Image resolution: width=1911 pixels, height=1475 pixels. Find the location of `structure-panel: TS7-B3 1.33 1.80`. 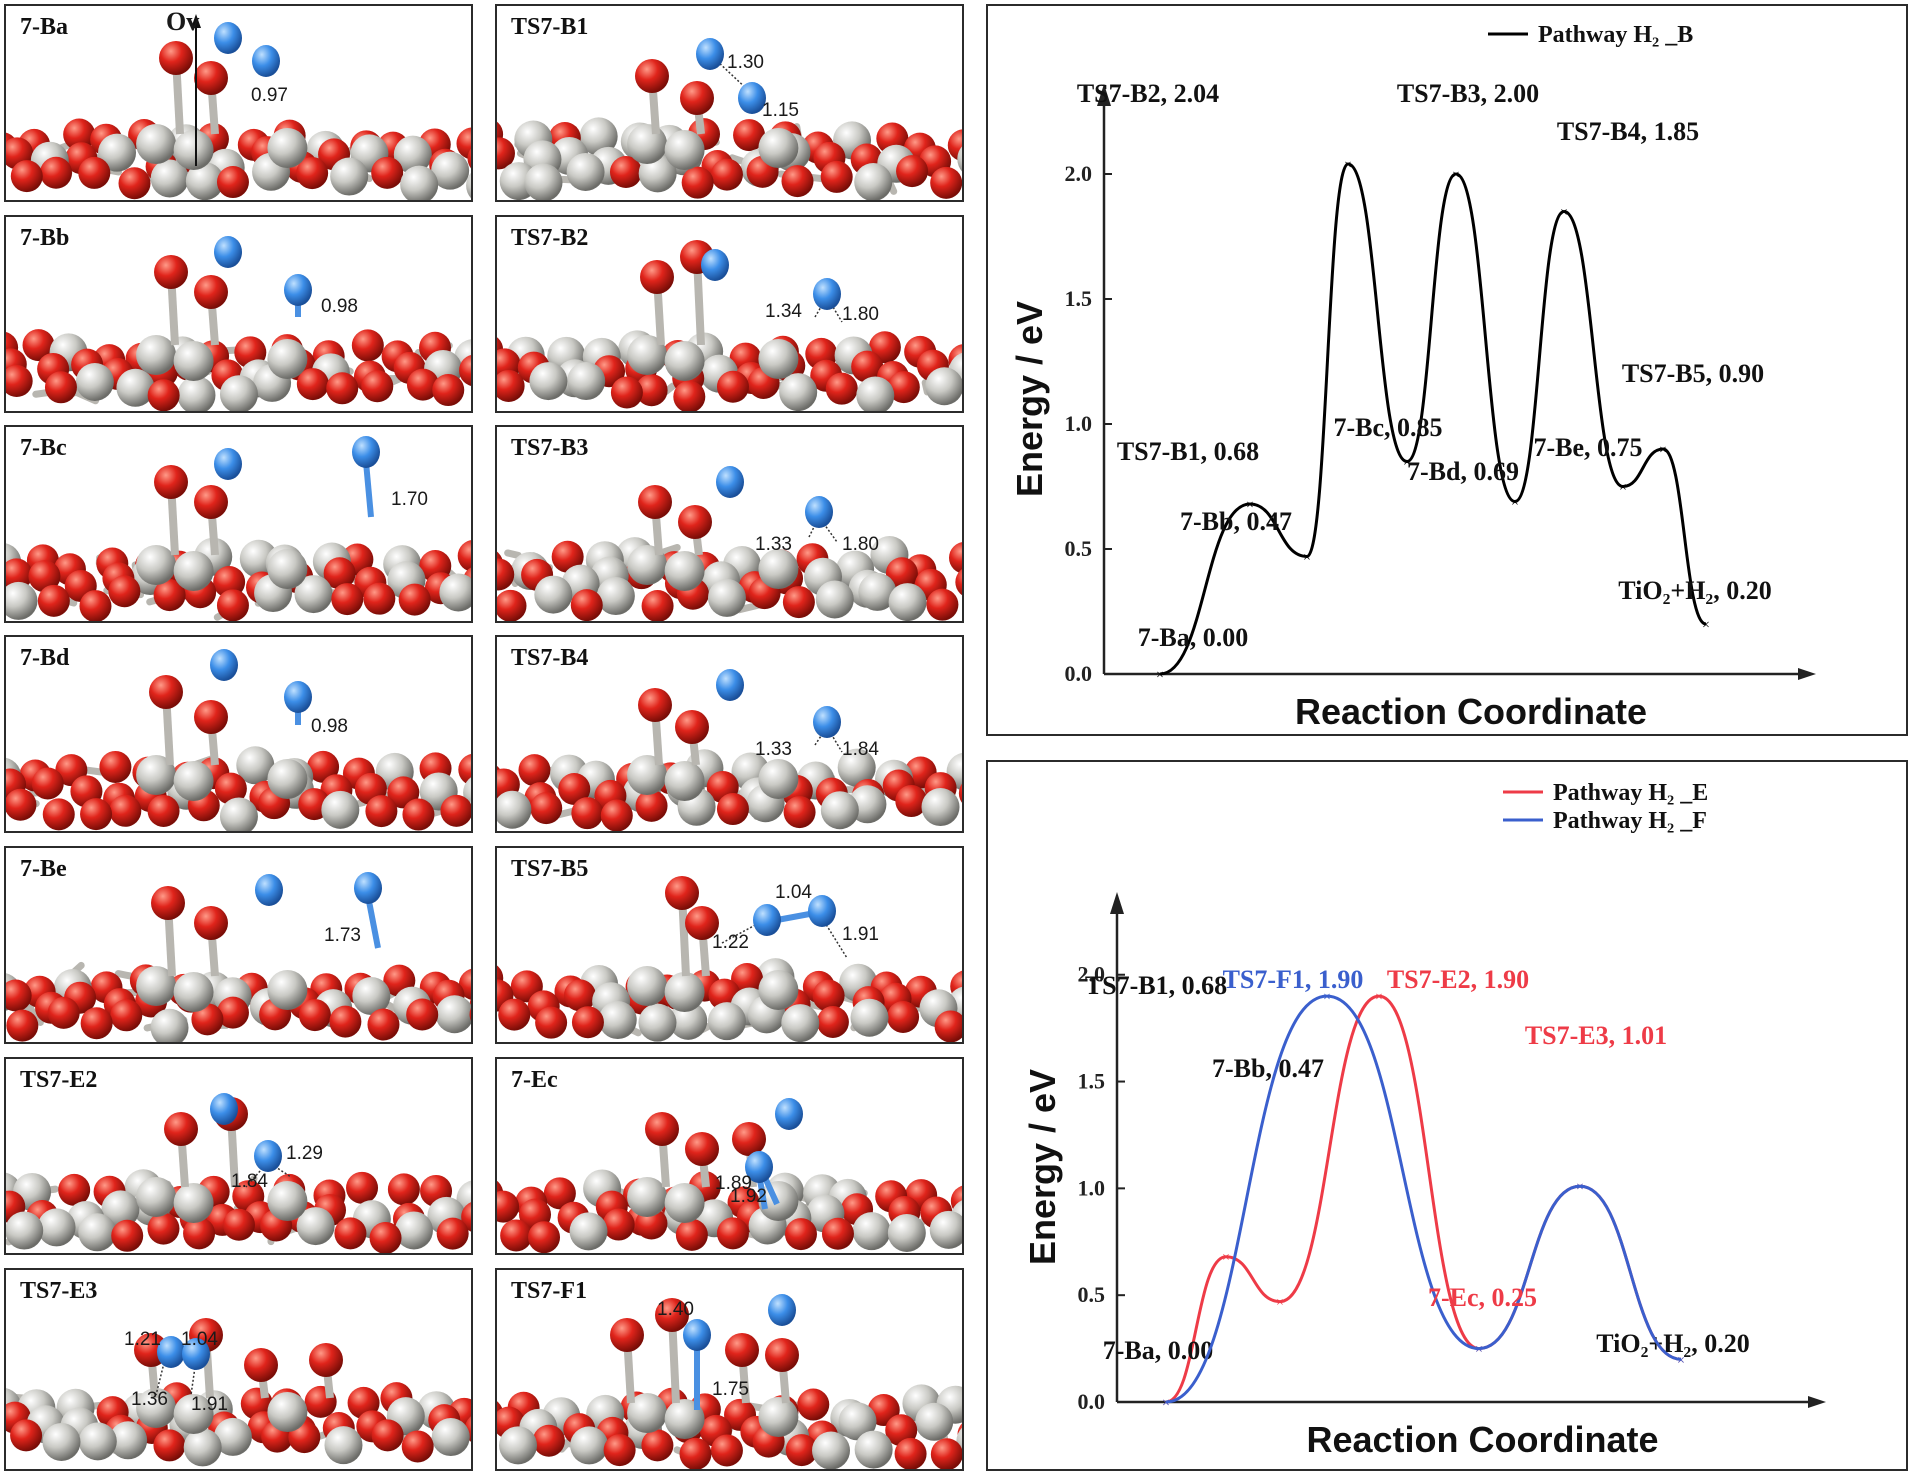

structure-panel: TS7-B3 1.33 1.80 is located at coordinates (729, 524).